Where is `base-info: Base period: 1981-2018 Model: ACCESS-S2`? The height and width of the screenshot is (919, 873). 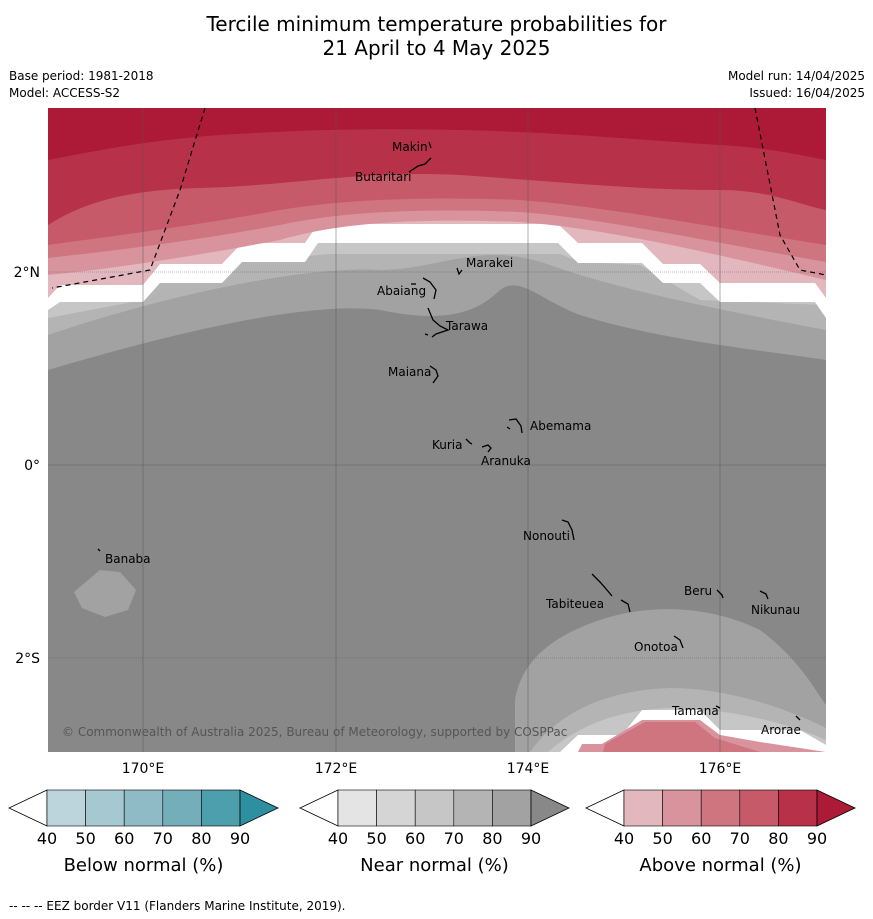 base-info: Base period: 1981-2018 Model: ACCESS-S2 is located at coordinates (81, 85).